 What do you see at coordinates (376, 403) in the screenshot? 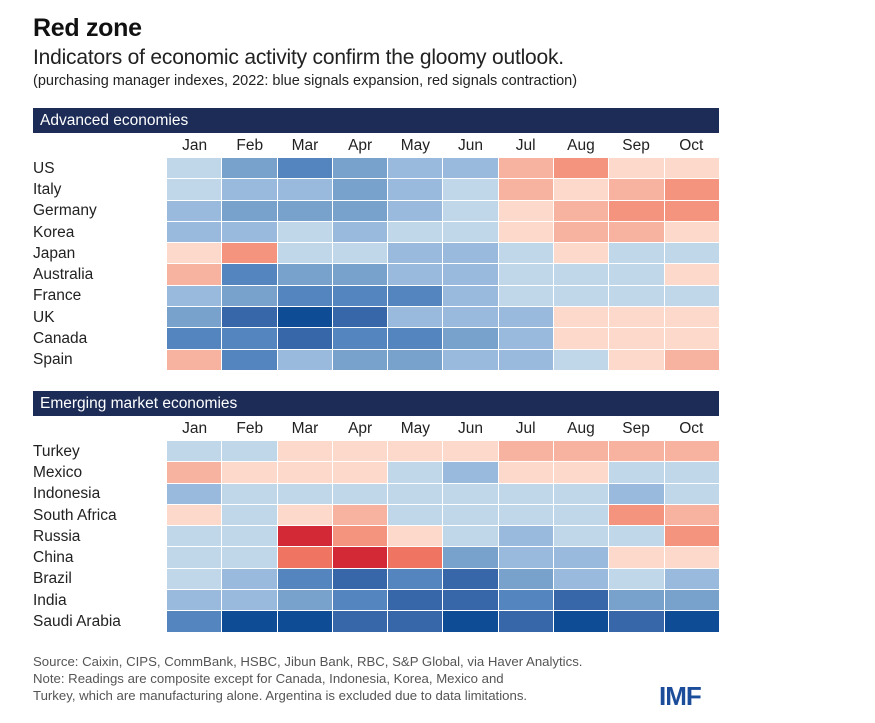
I see `panel-header-emerging: Emerging market economies` at bounding box center [376, 403].